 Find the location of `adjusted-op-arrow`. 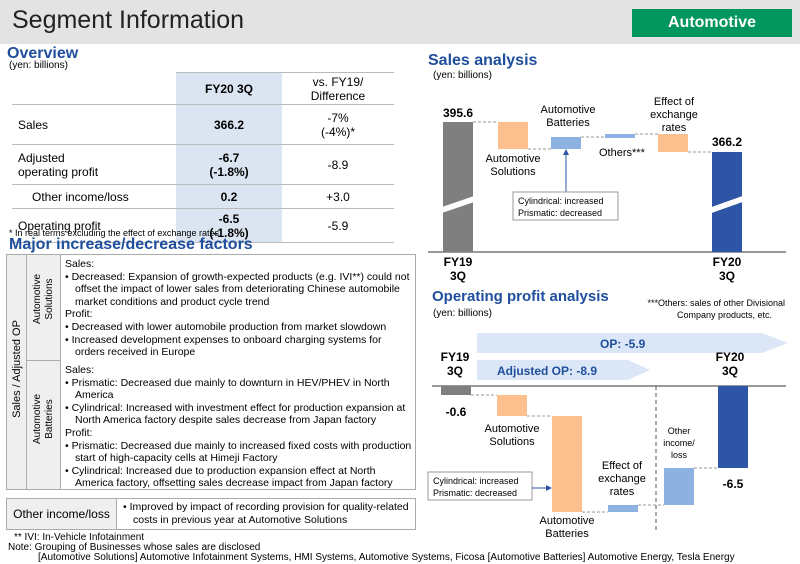

adjusted-op-arrow is located at coordinates (563, 370).